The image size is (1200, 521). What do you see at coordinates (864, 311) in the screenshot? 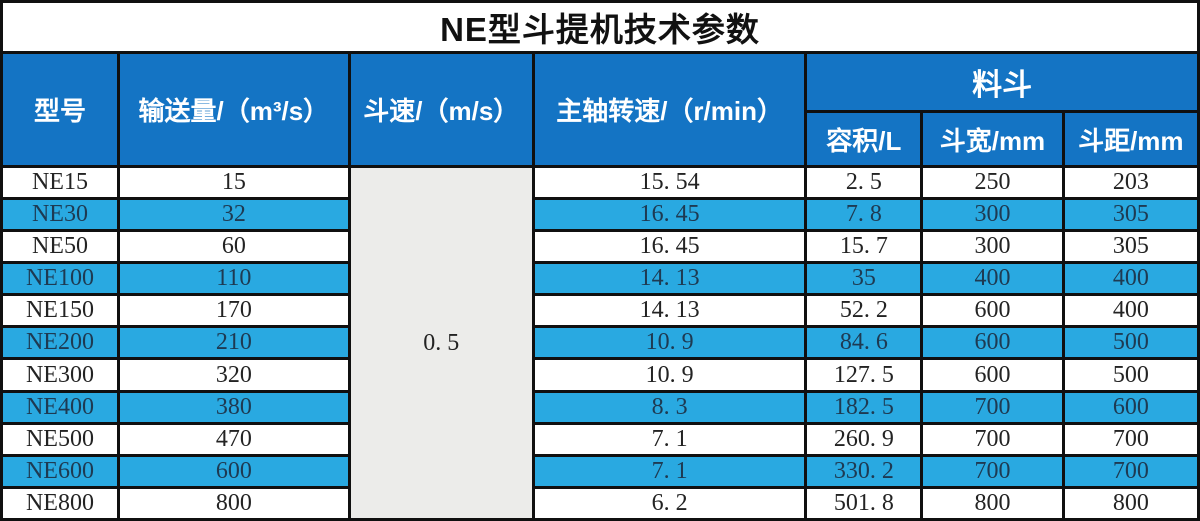
I see `cell-volume: 52. 2` at bounding box center [864, 311].